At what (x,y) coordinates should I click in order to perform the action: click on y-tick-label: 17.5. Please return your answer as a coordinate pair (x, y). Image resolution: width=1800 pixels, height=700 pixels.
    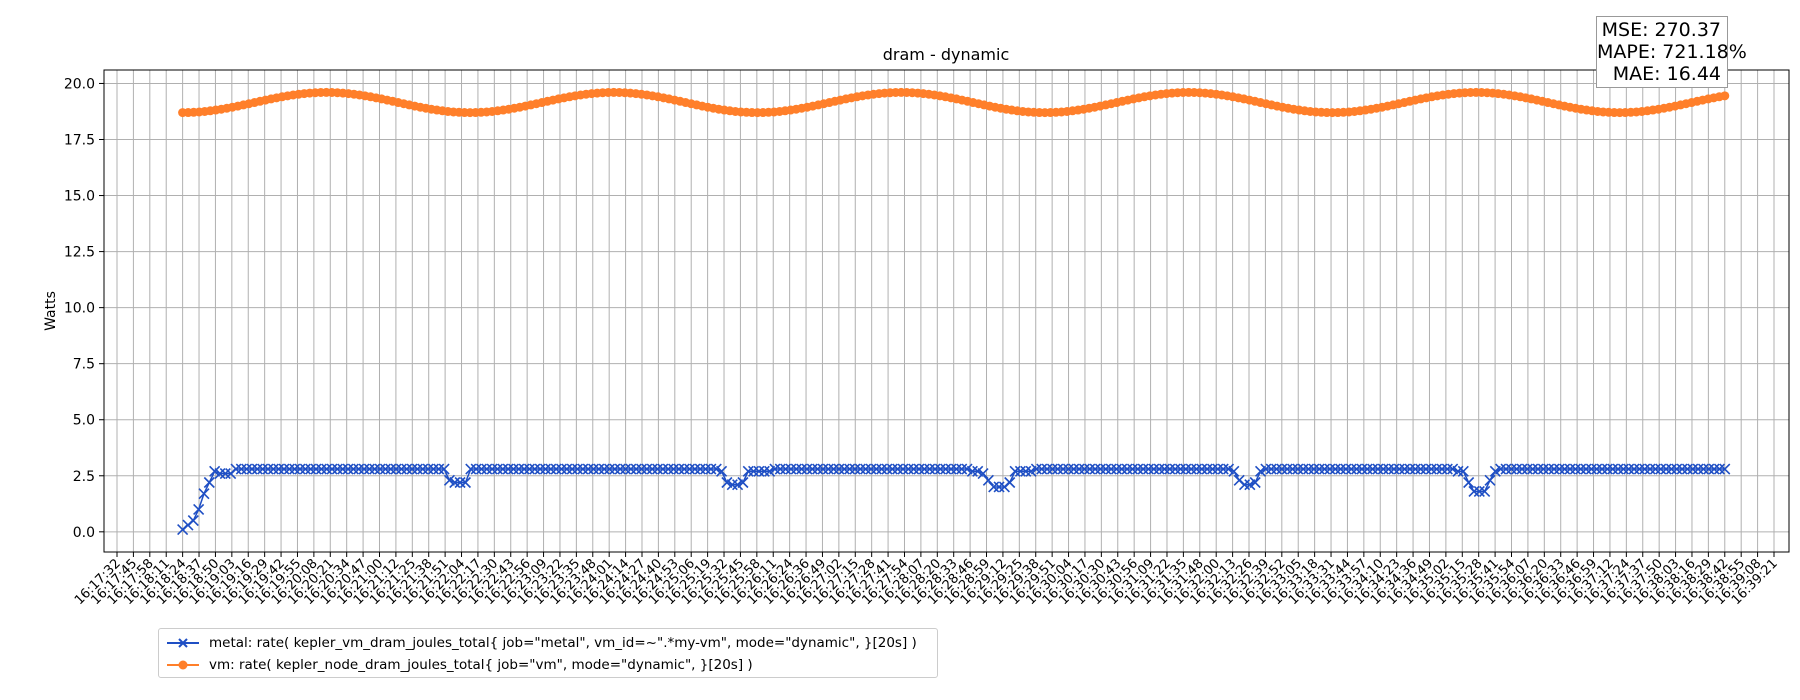
    Looking at the image, I should click on (79, 140).